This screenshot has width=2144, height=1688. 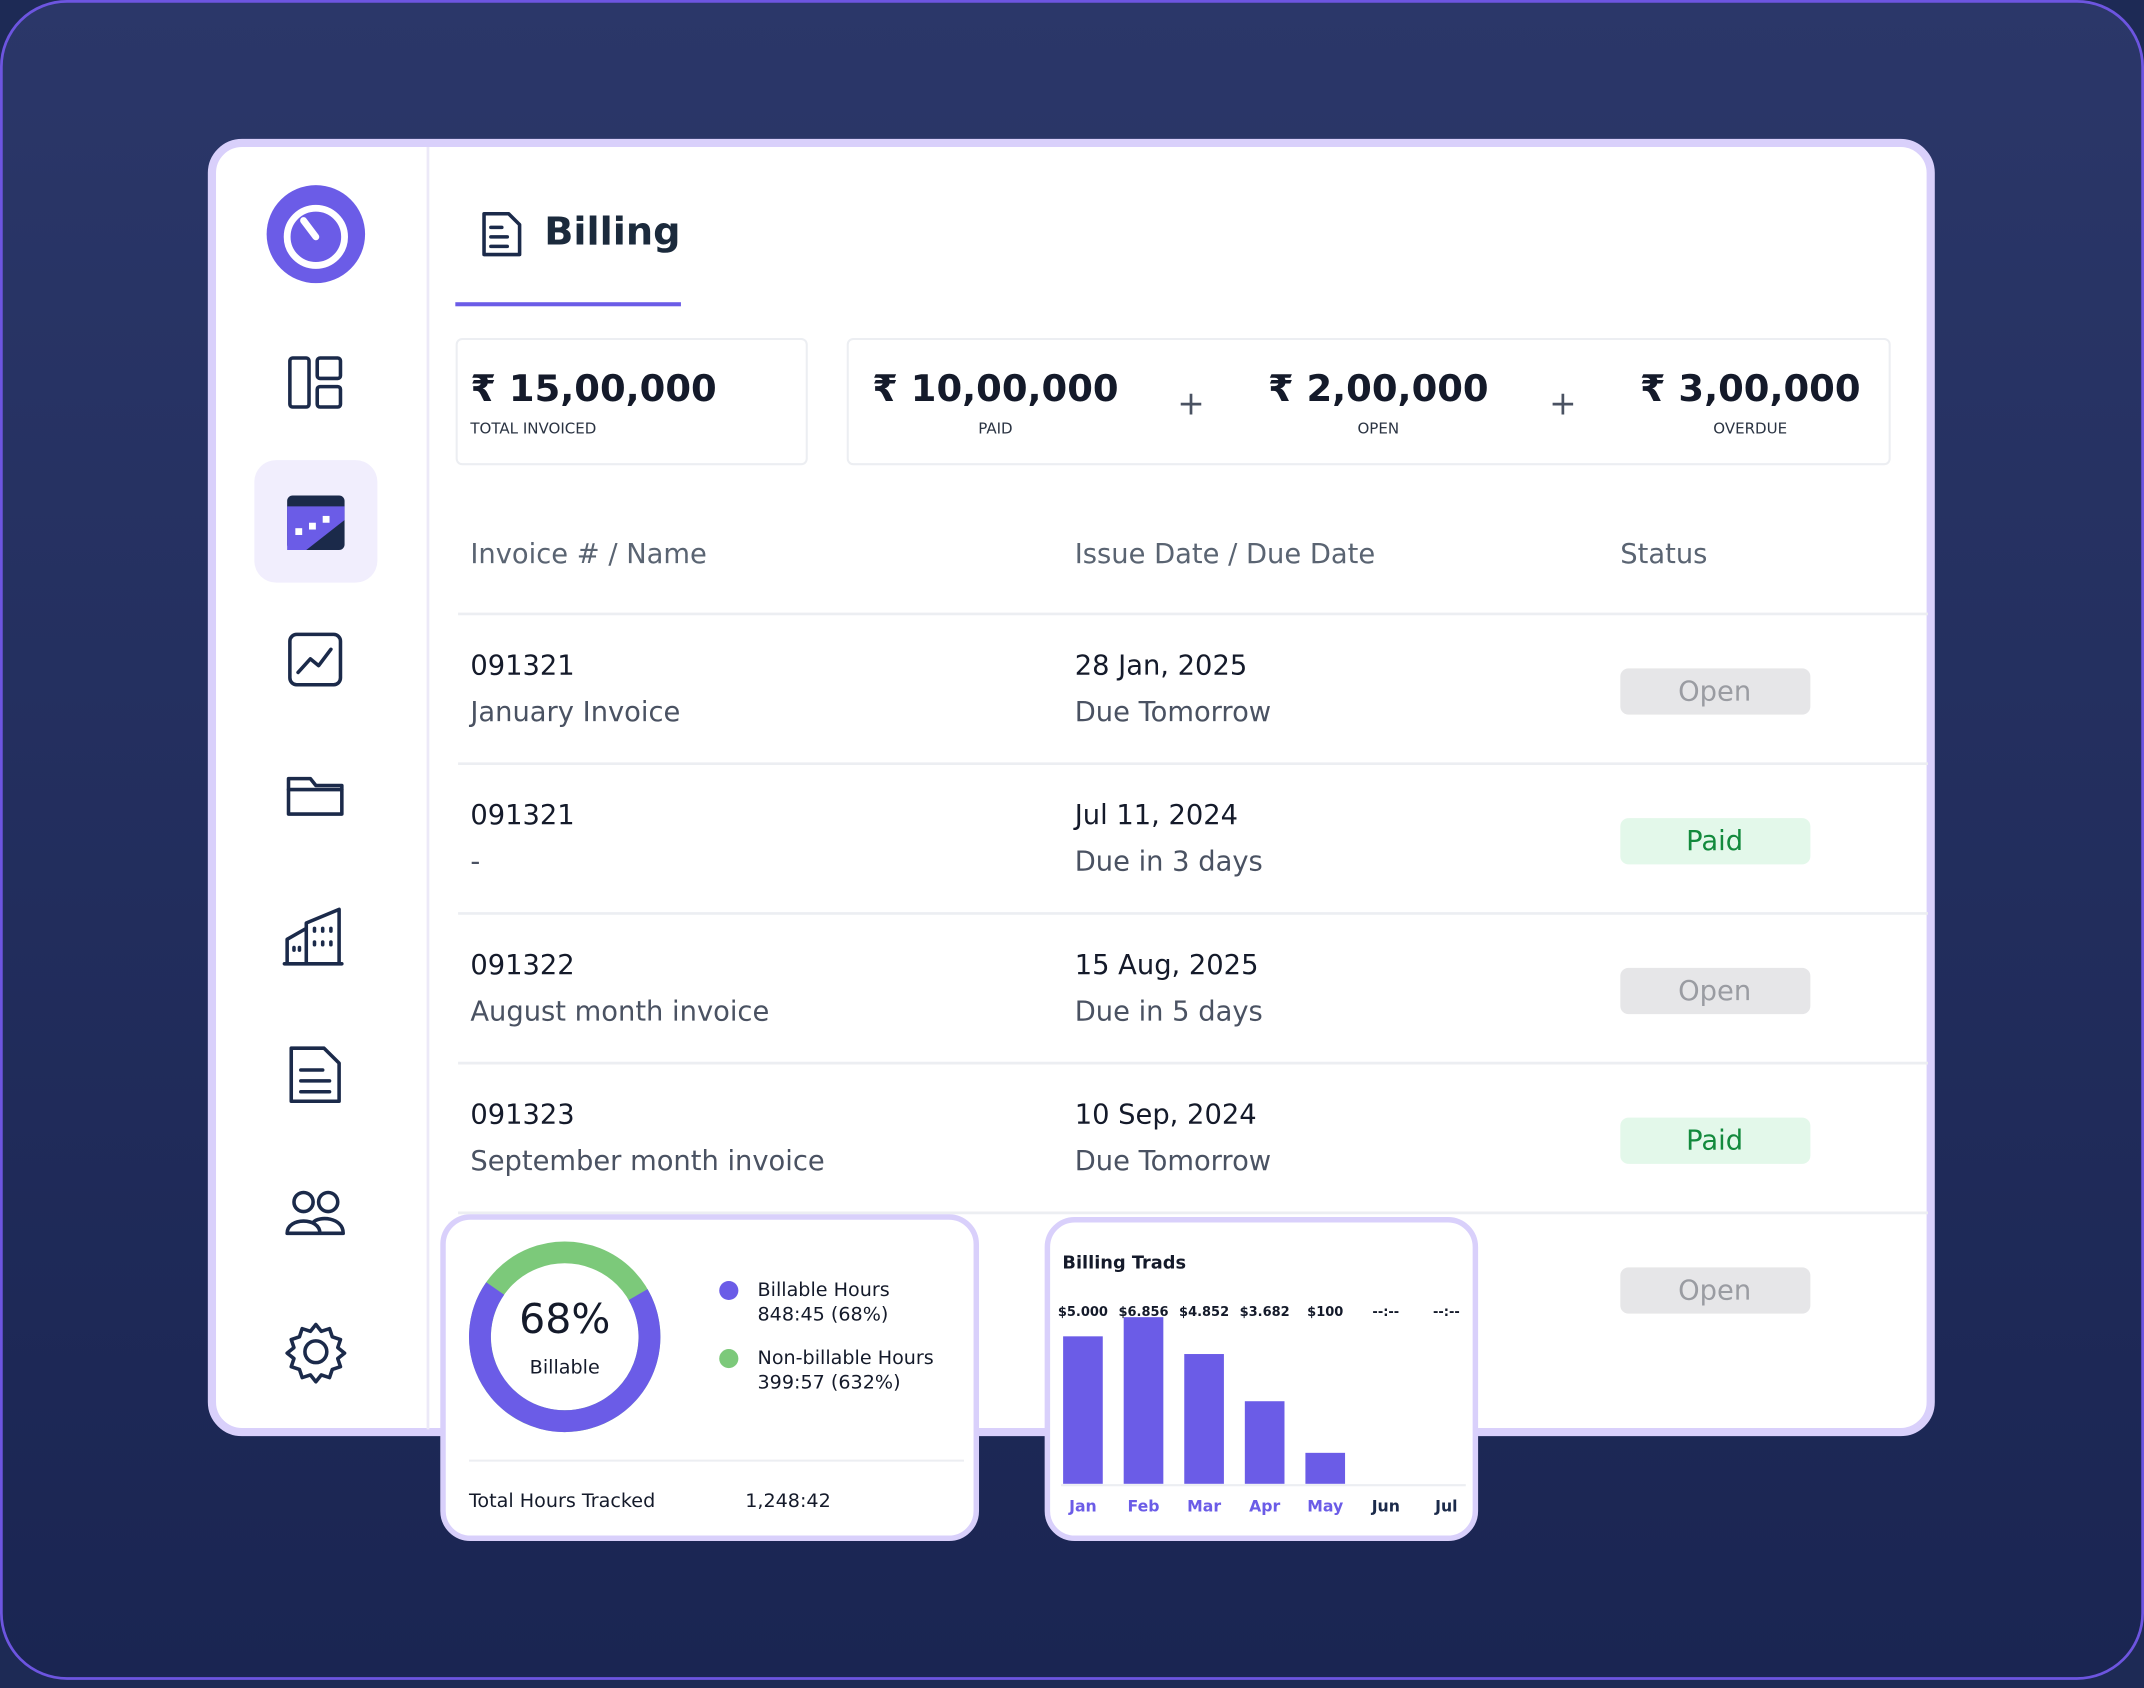 What do you see at coordinates (532, 428) in the screenshot?
I see `total-label: TOTAL INVOICED` at bounding box center [532, 428].